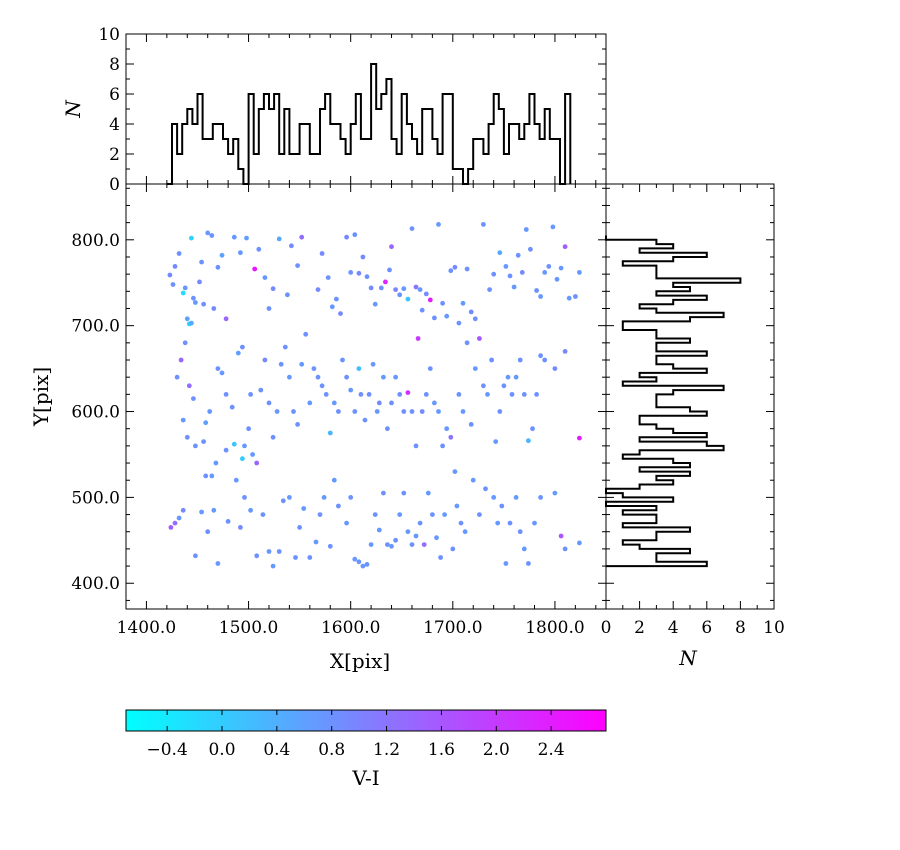  I want to click on colorbar-tick-label: −0.4, so click(167, 750).